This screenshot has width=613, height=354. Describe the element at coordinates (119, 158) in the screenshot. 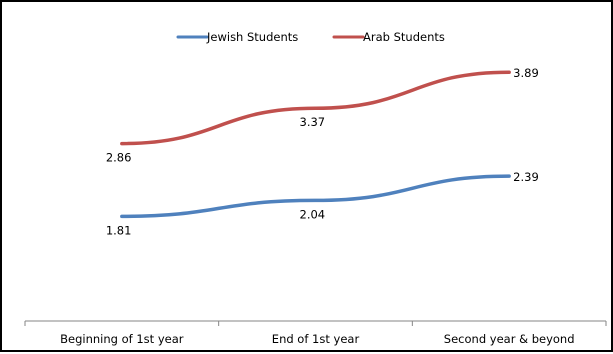

I see `data-label-arab-students-0: 2.86` at that location.